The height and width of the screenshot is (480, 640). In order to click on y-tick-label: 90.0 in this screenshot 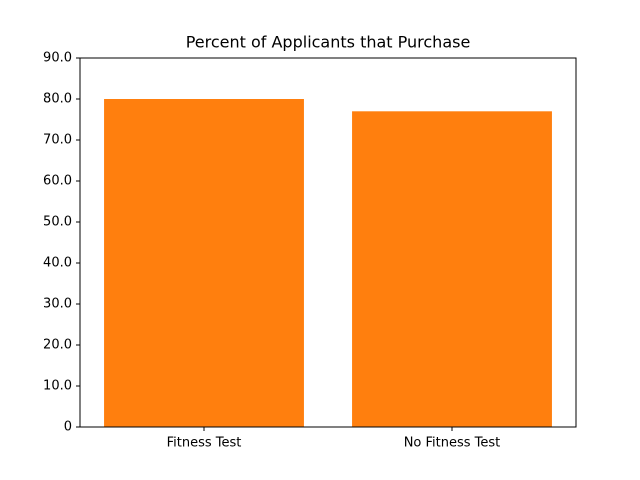, I will do `click(57, 58)`.